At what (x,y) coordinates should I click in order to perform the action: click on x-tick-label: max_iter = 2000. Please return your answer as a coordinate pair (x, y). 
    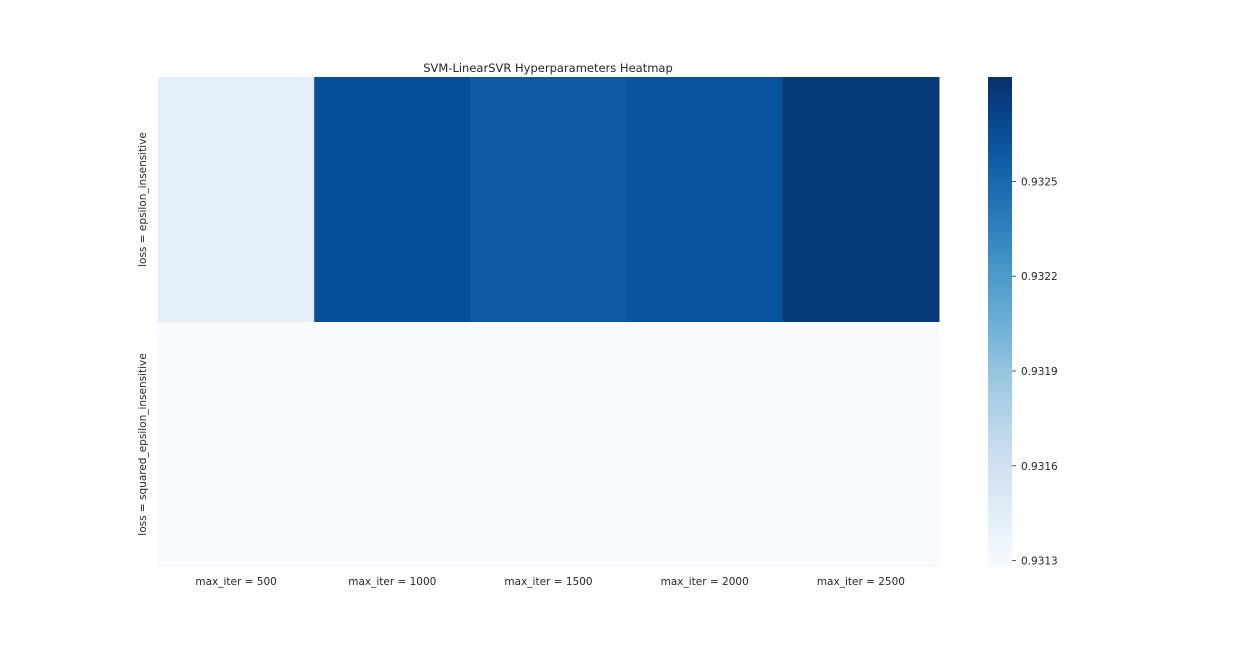
    Looking at the image, I should click on (705, 582).